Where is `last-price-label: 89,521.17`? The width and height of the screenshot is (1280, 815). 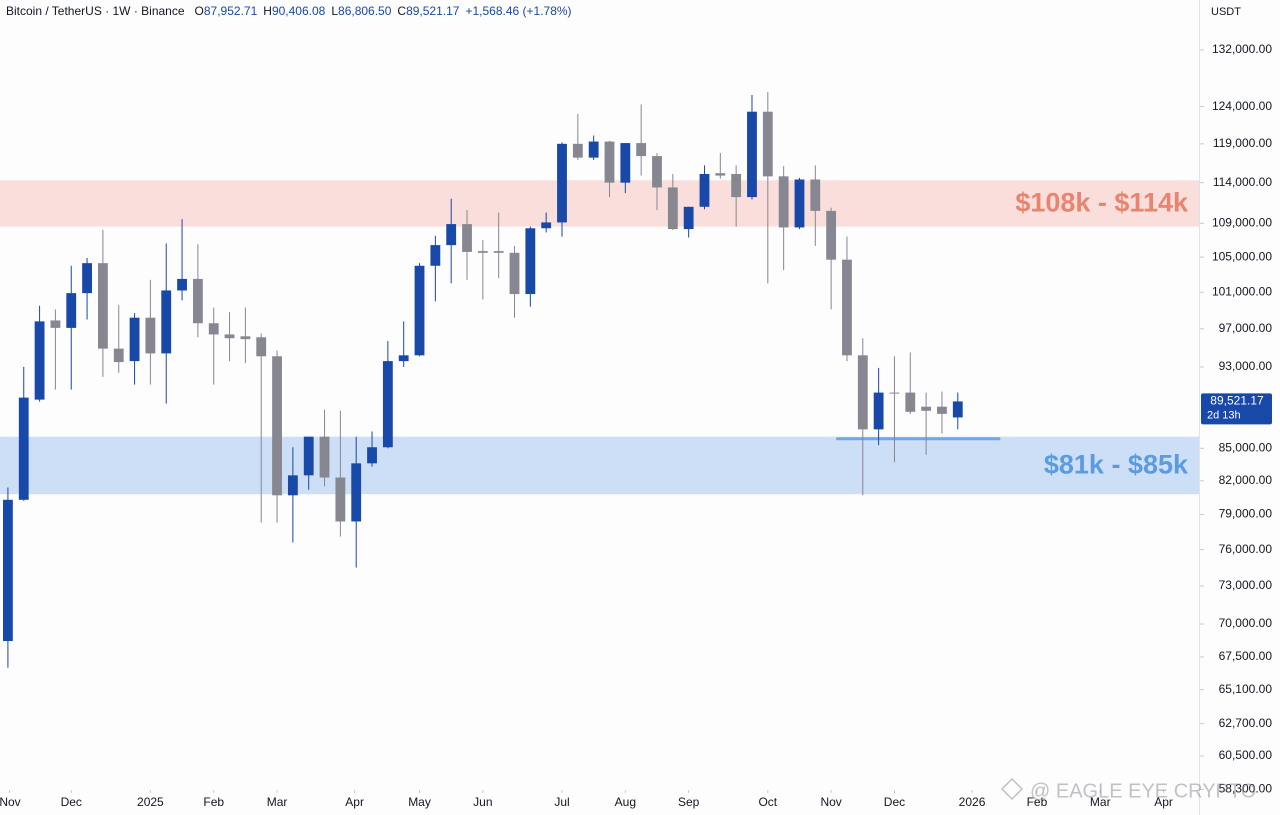
last-price-label: 89,521.17 is located at coordinates (1237, 401).